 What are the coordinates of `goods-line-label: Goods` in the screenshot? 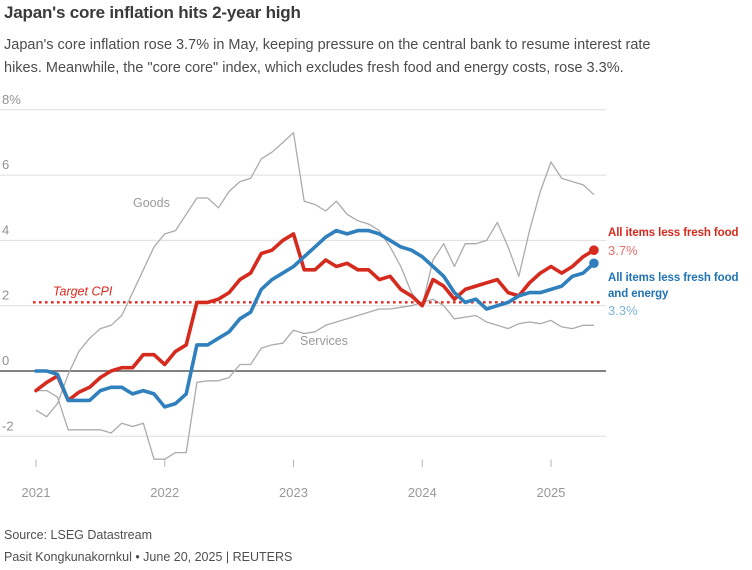 It's located at (151, 203).